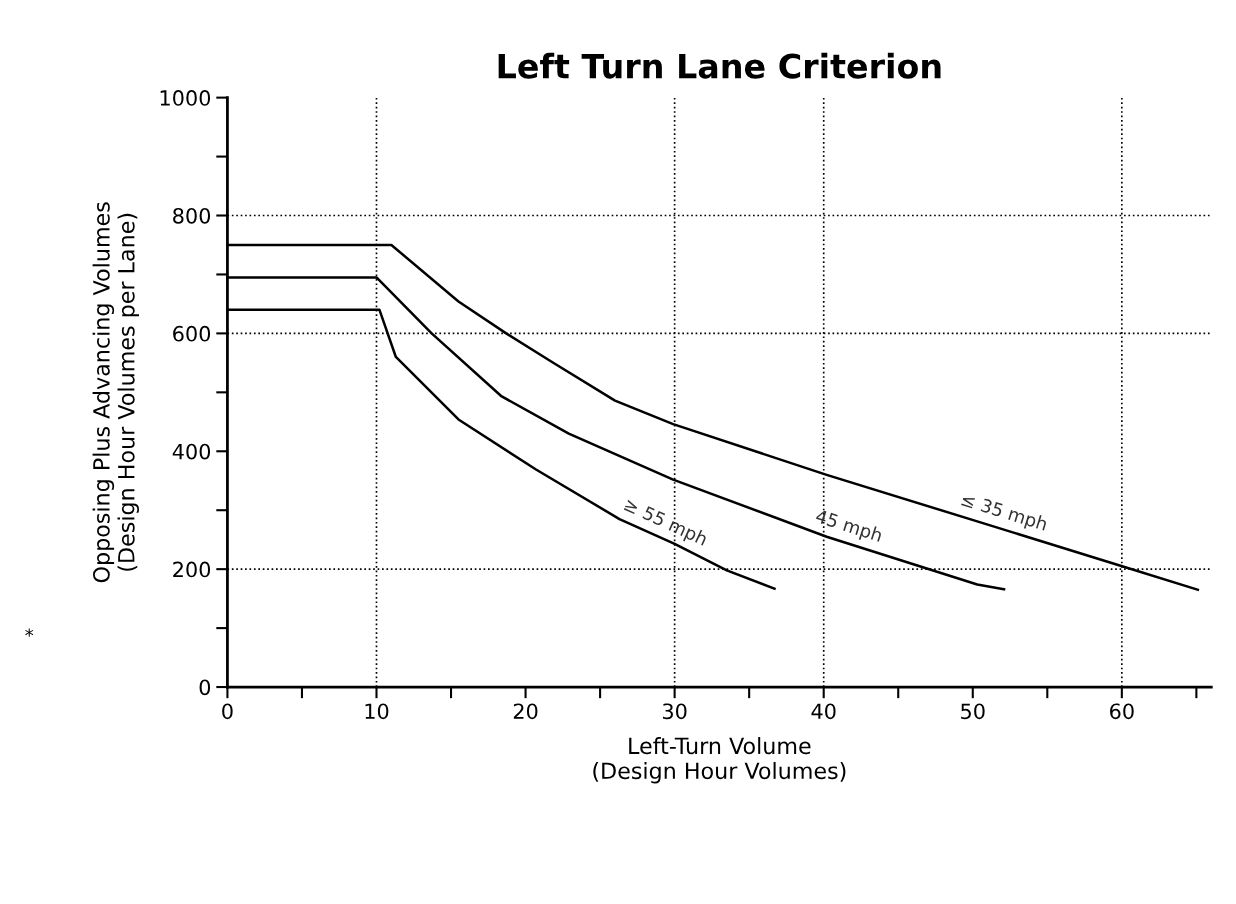  Describe the element at coordinates (192, 333) in the screenshot. I see `y-tick-label: 600` at that location.